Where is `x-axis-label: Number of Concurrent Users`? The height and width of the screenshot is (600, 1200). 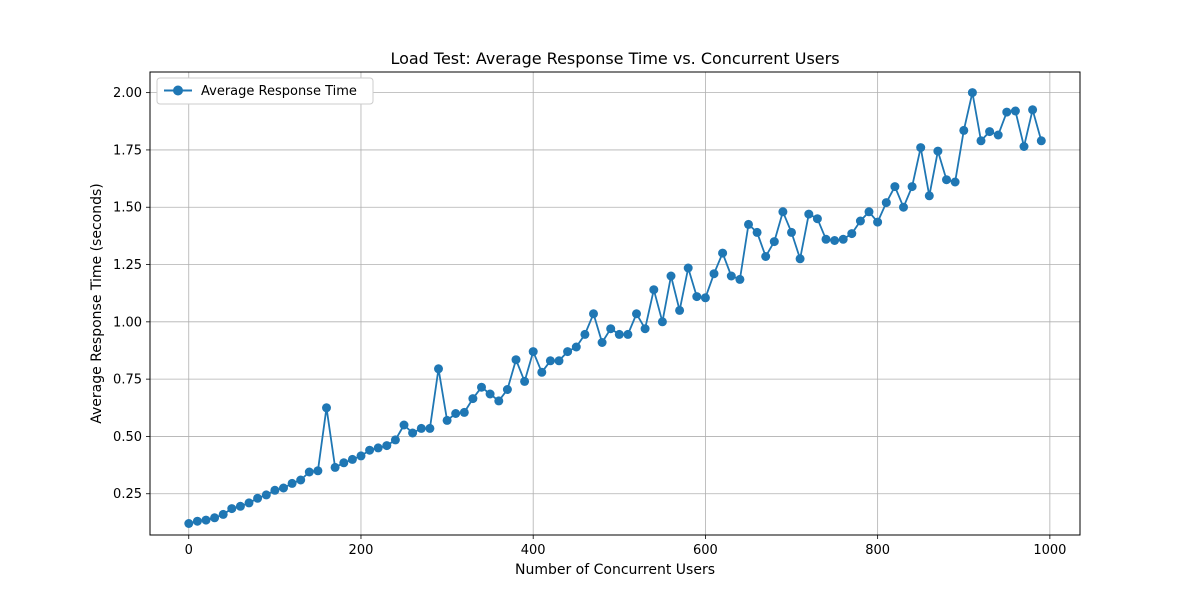
x-axis-label: Number of Concurrent Users is located at coordinates (615, 570).